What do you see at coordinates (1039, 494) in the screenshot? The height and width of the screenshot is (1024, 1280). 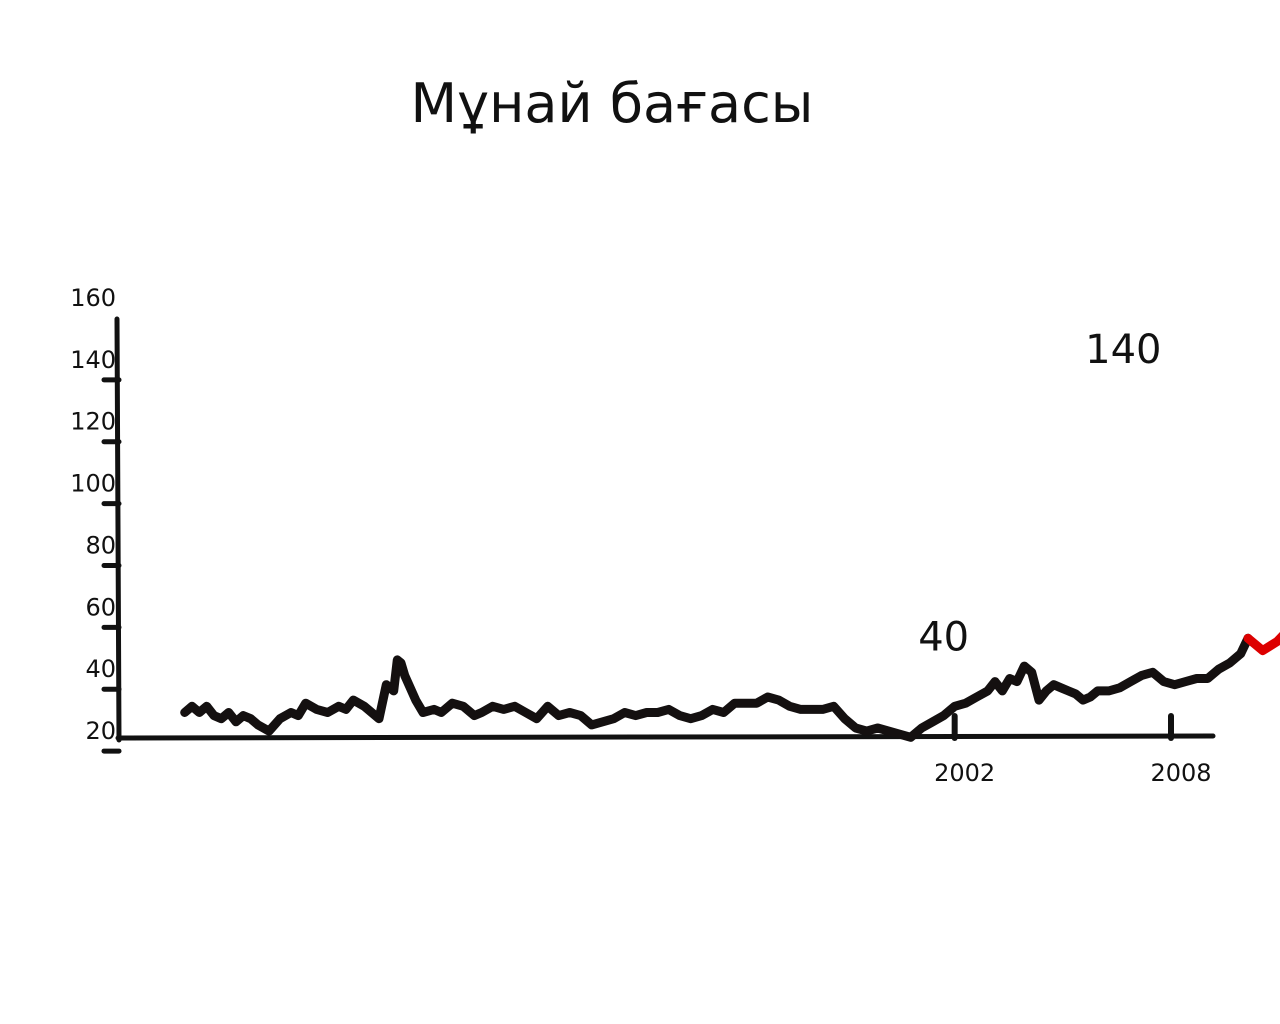 I see `annotations: 40 140` at bounding box center [1039, 494].